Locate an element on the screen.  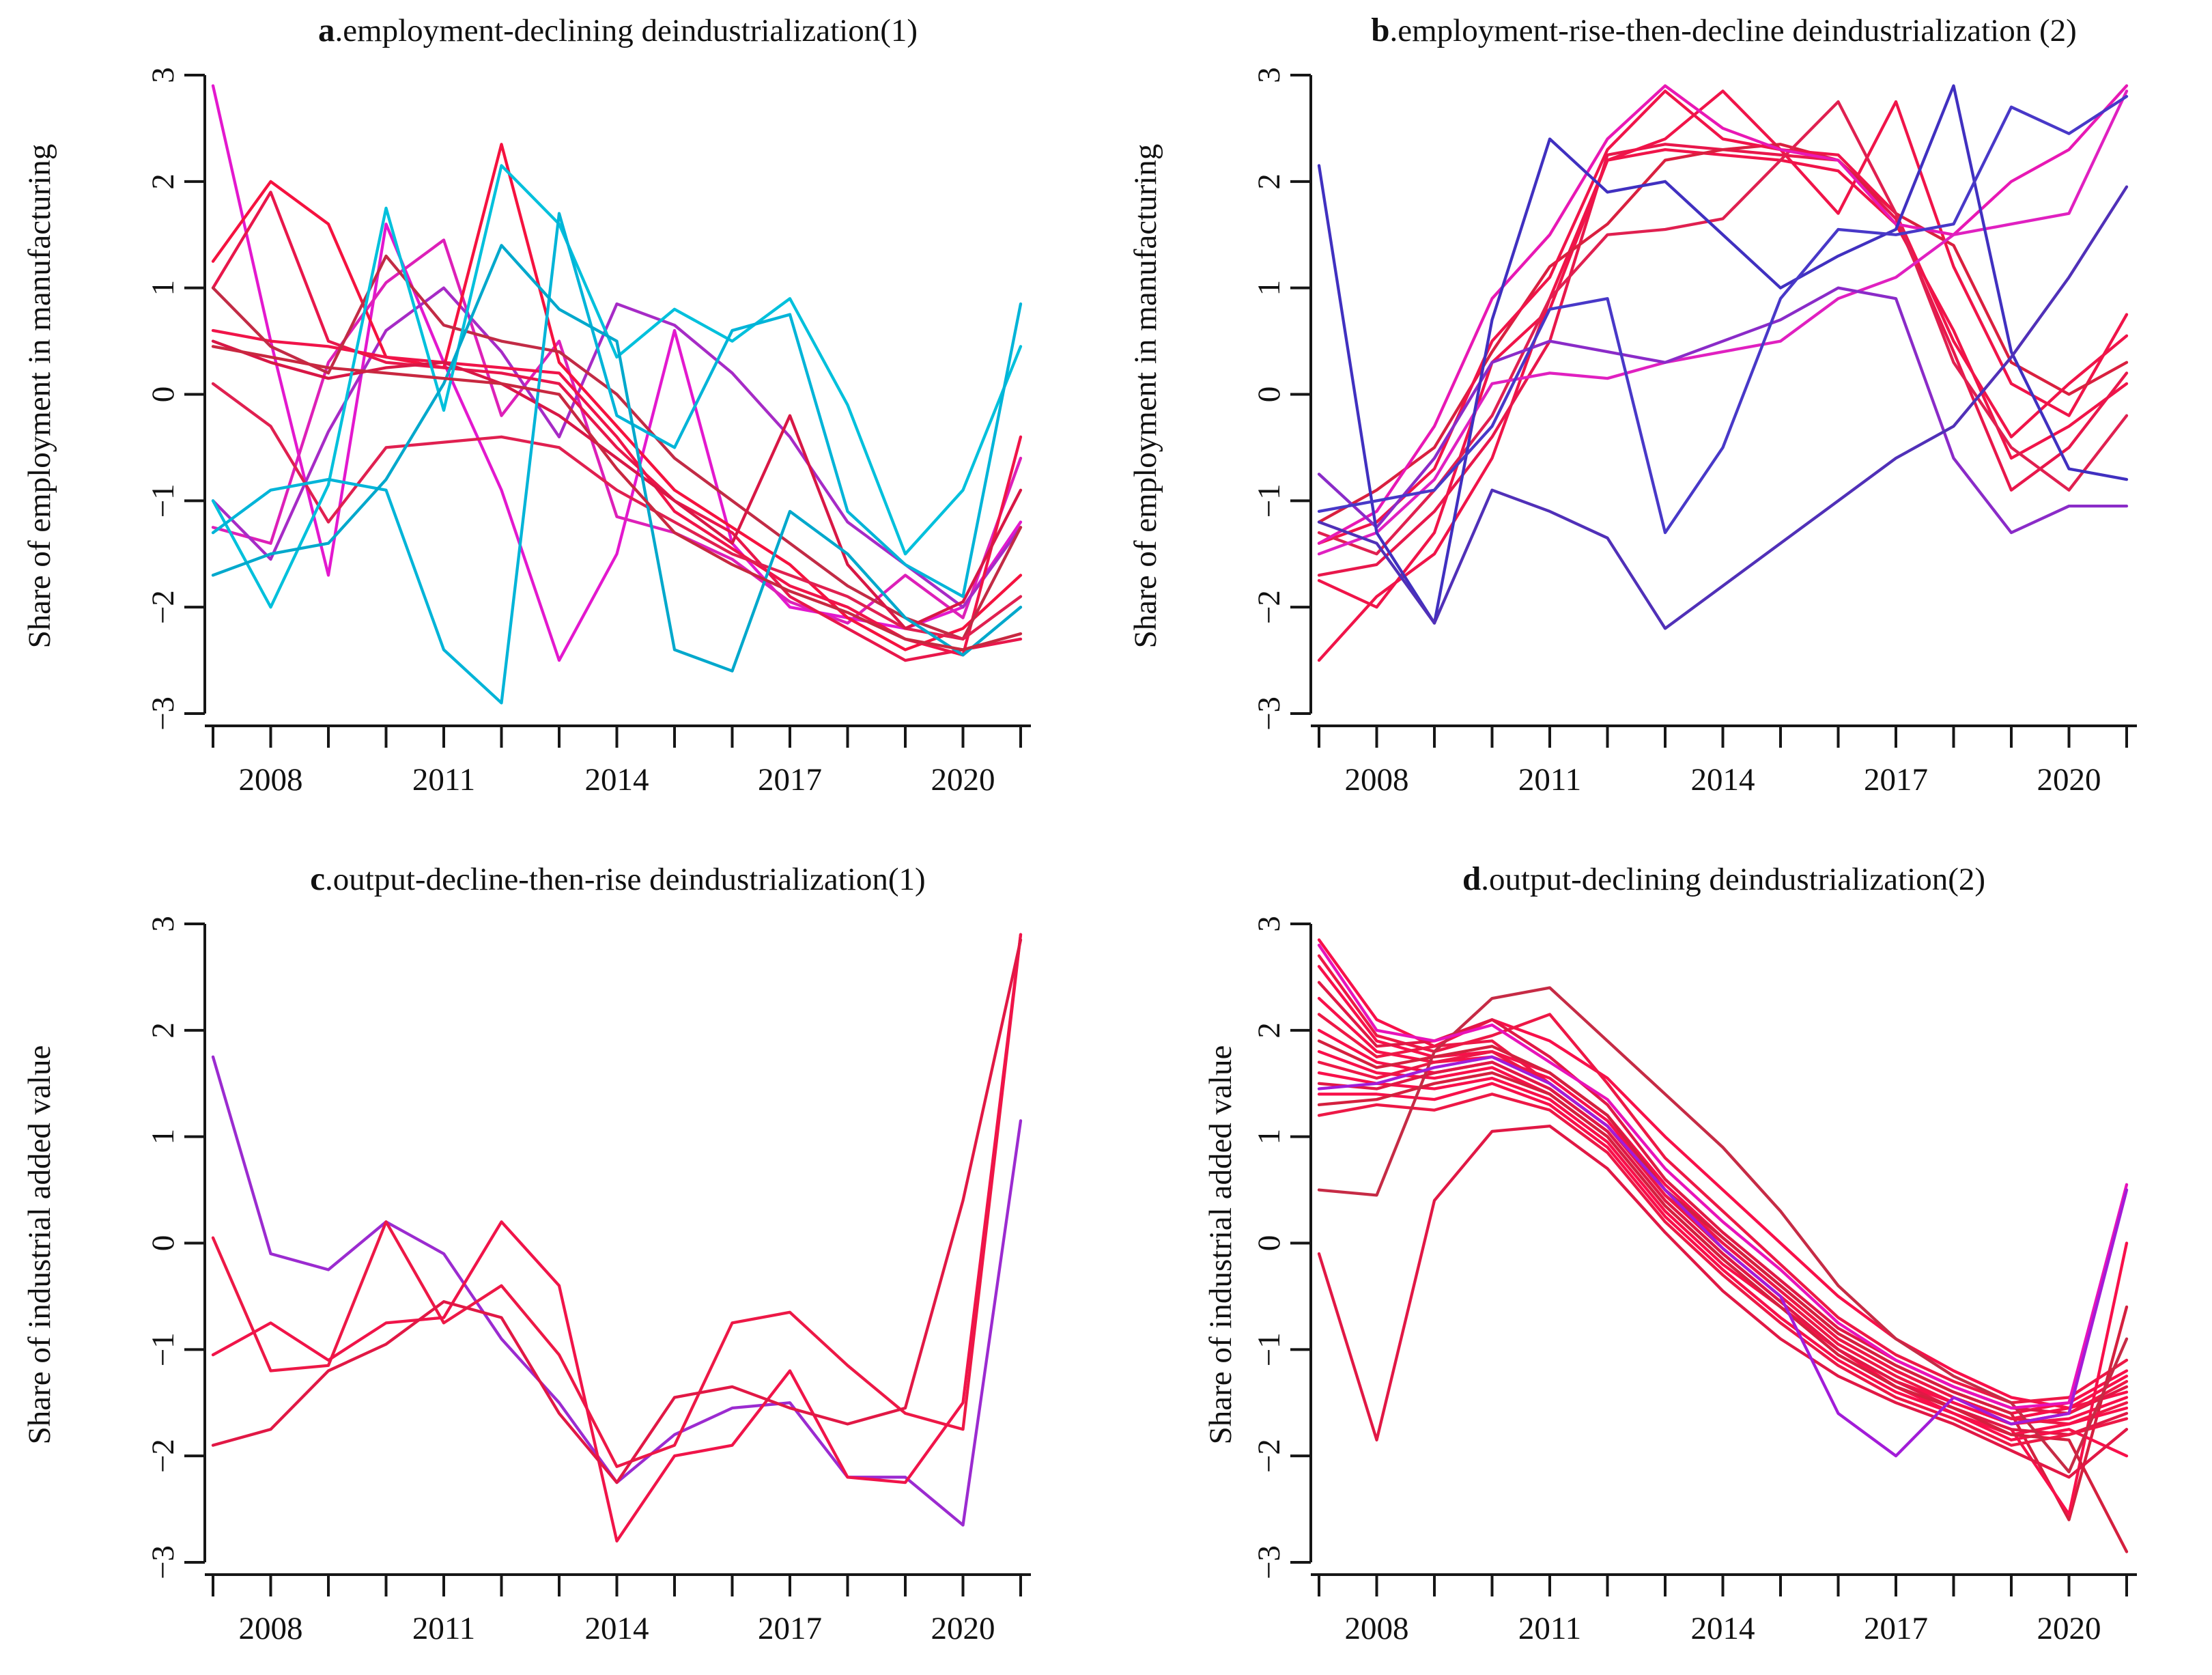
series-line-c2 is located at coordinates (617, 1200).